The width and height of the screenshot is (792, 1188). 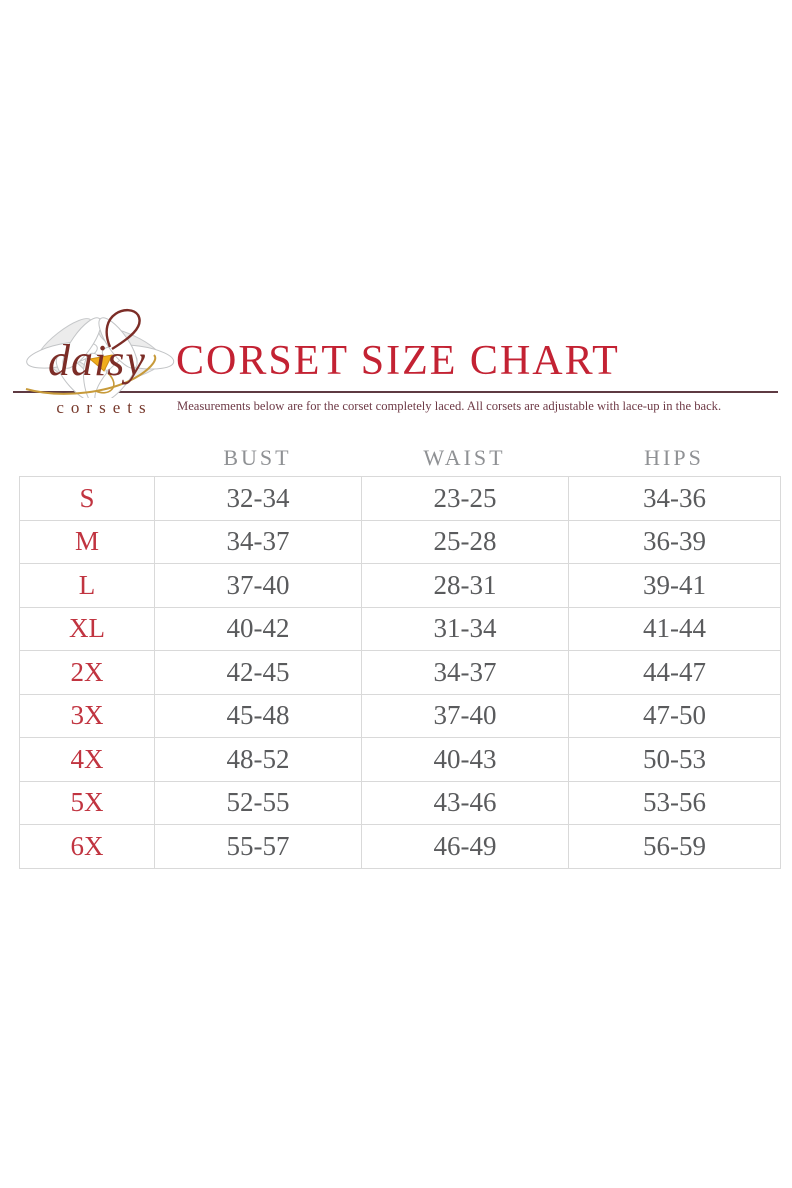 I want to click on waist-value: 46-49, so click(x=465, y=846).